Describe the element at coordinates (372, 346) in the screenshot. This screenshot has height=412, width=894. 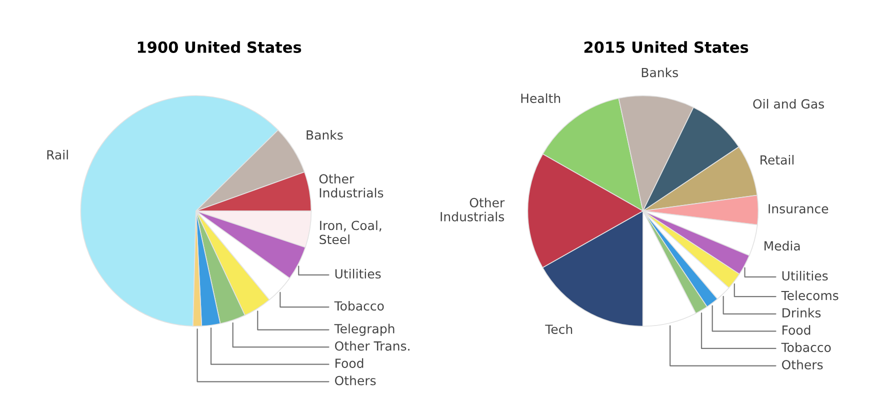
I see `slice-label: Other Trans.` at that location.